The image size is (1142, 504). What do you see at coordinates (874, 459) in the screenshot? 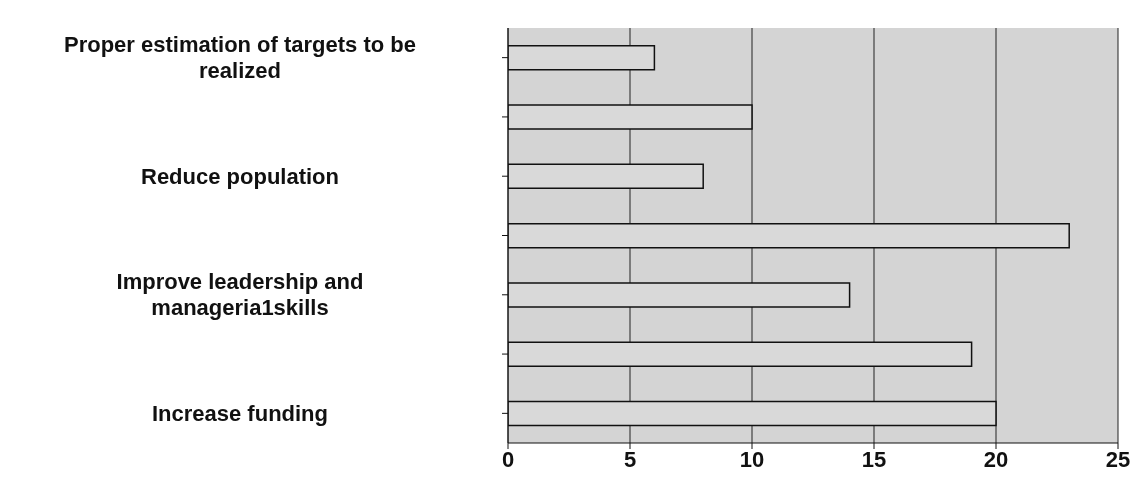
I see `x-tick-label: 15` at bounding box center [874, 459].